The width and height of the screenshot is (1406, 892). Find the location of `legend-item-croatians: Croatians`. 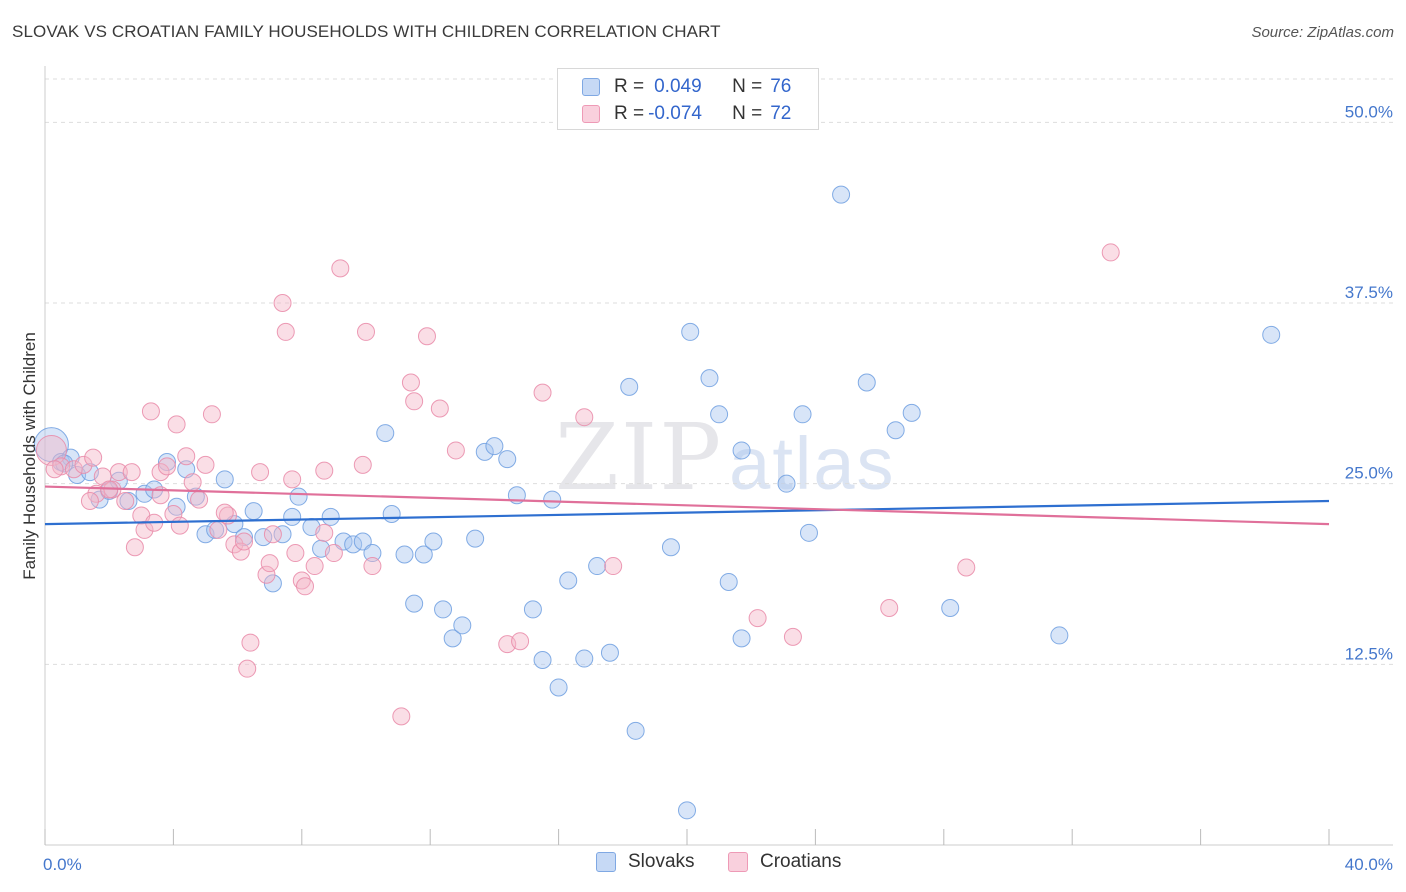

legend-item-croatians: Croatians is located at coordinates (784, 862).